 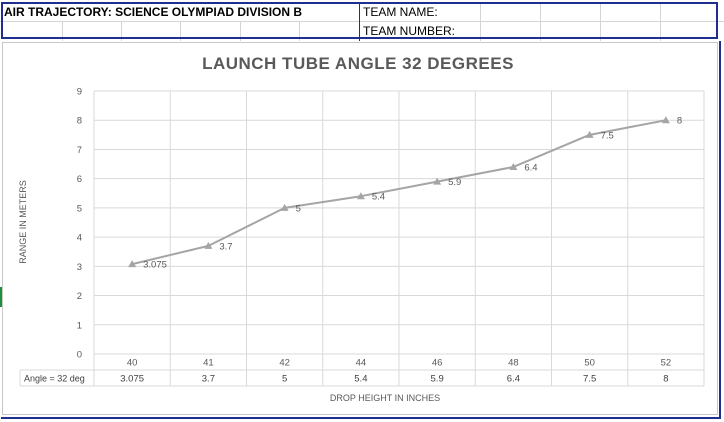 What do you see at coordinates (589, 379) in the screenshot?
I see `data-table-value: 7.5` at bounding box center [589, 379].